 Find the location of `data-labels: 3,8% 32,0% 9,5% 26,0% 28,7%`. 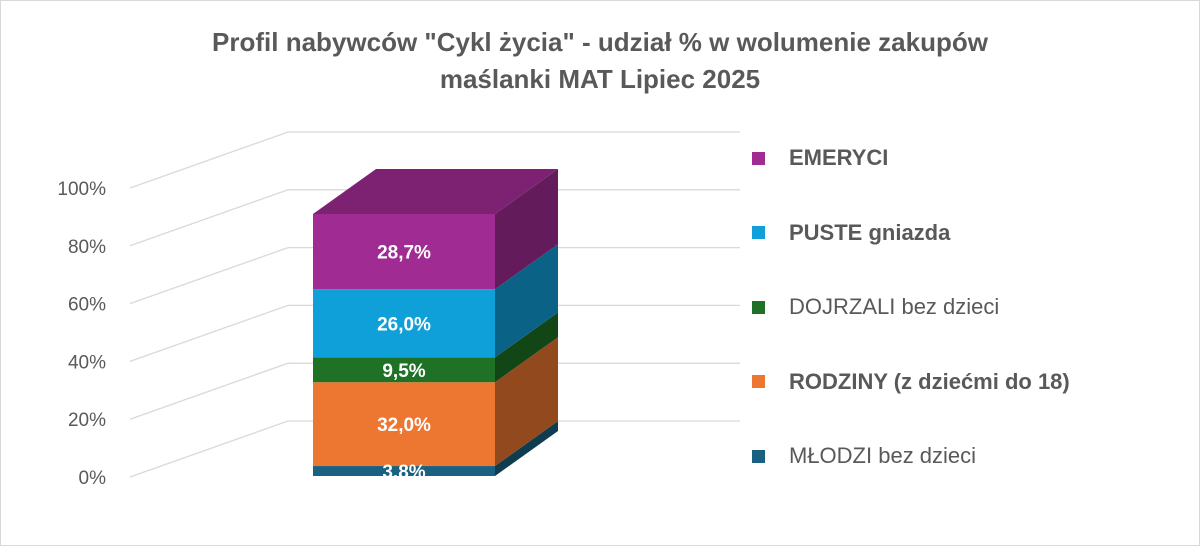

data-labels: 3,8% 32,0% 9,5% 26,0% 28,7% is located at coordinates (404, 363).